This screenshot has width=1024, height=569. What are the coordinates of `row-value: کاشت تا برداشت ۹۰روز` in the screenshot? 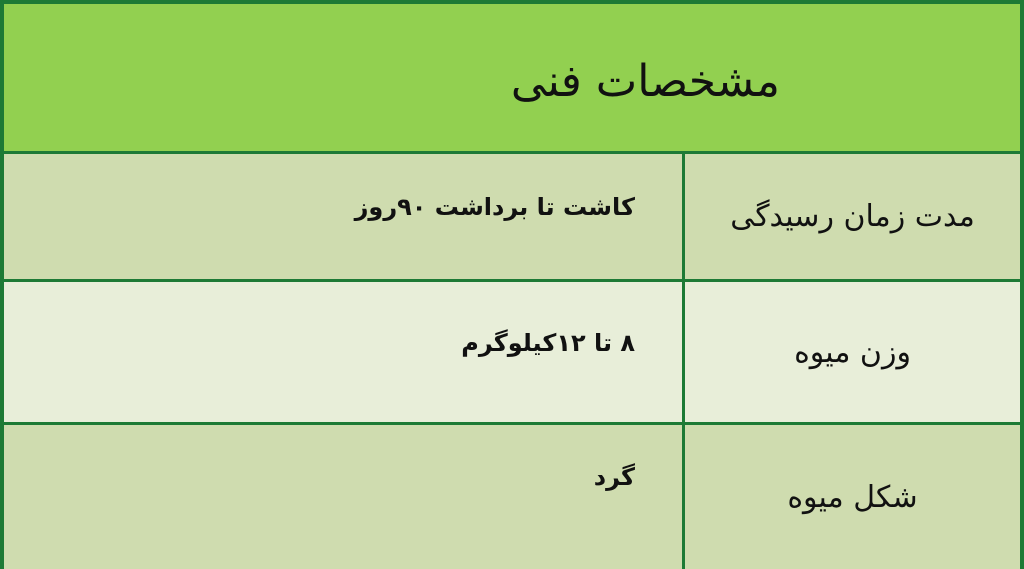 It's located at (494, 206).